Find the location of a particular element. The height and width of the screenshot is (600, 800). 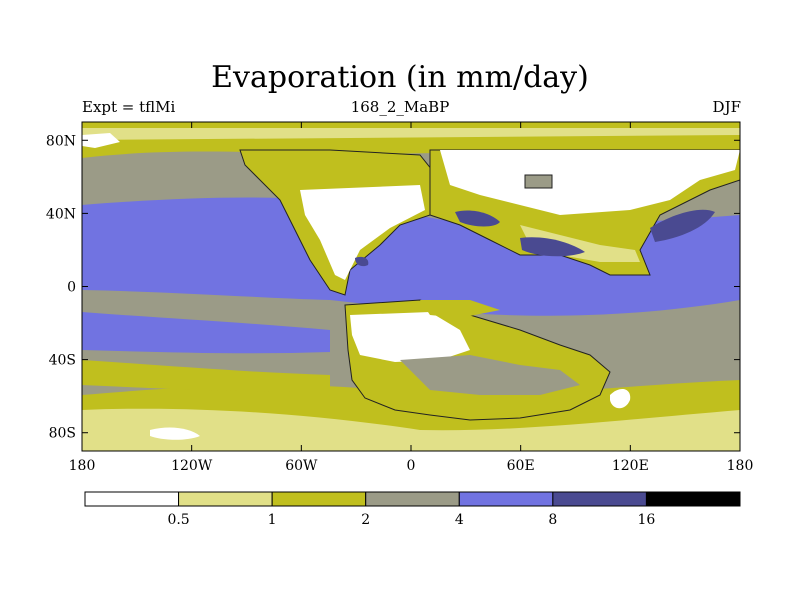

colorbar-label: 8 is located at coordinates (552, 520).